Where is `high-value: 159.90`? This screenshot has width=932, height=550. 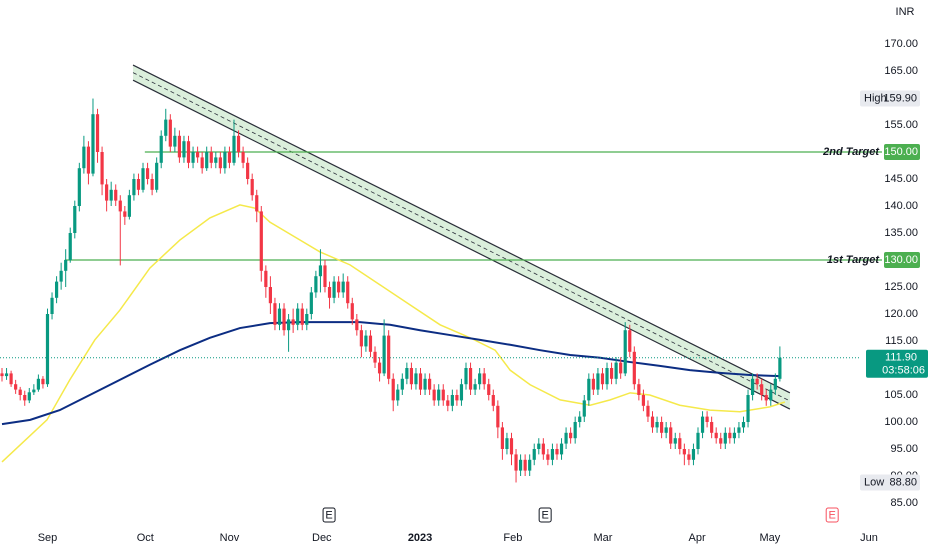
high-value: 159.90 is located at coordinates (900, 98).